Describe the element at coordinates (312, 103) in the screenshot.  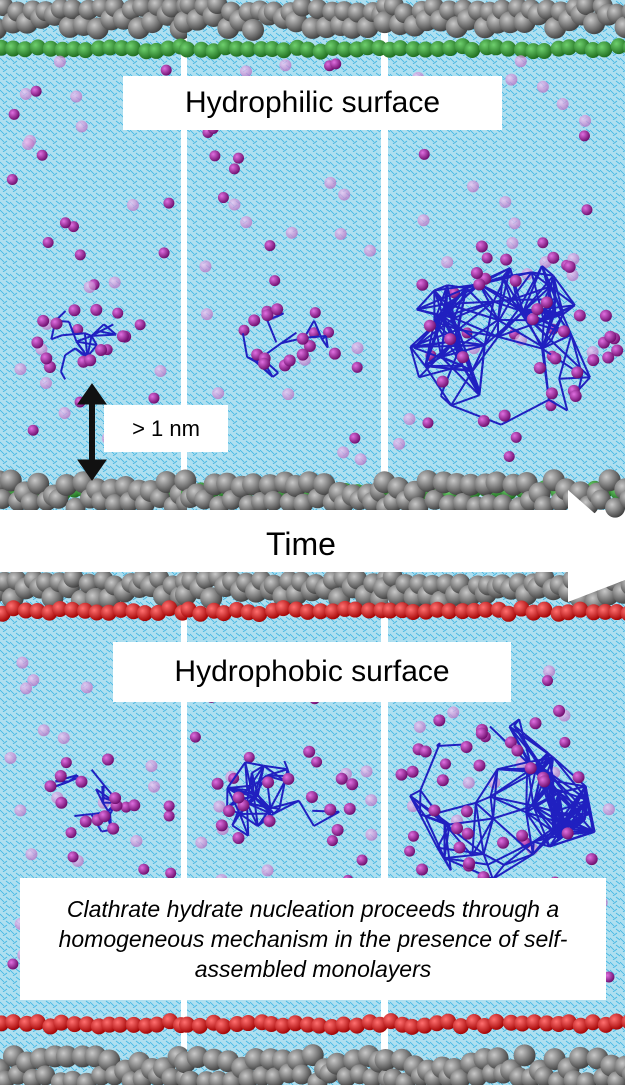
I see `hydrophilic-surface-label: Hydrophilic surface` at that location.